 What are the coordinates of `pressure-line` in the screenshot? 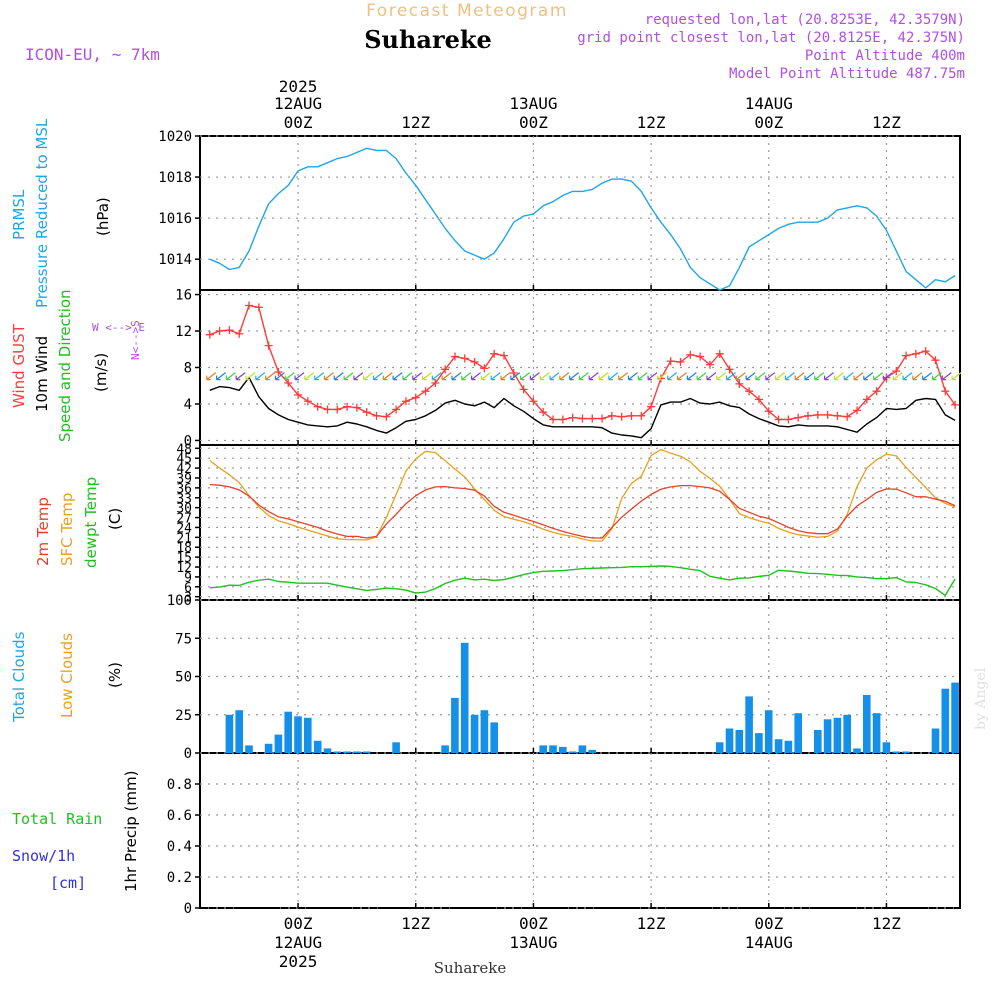 It's located at (582, 219).